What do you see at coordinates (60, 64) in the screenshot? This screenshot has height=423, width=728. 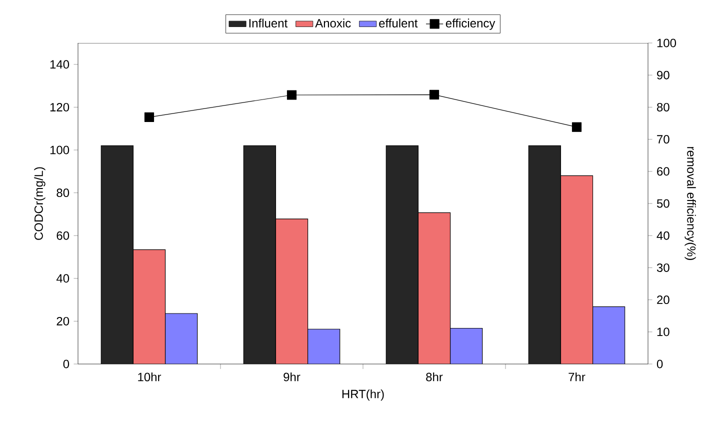 I see `y-tick-label: 140` at bounding box center [60, 64].